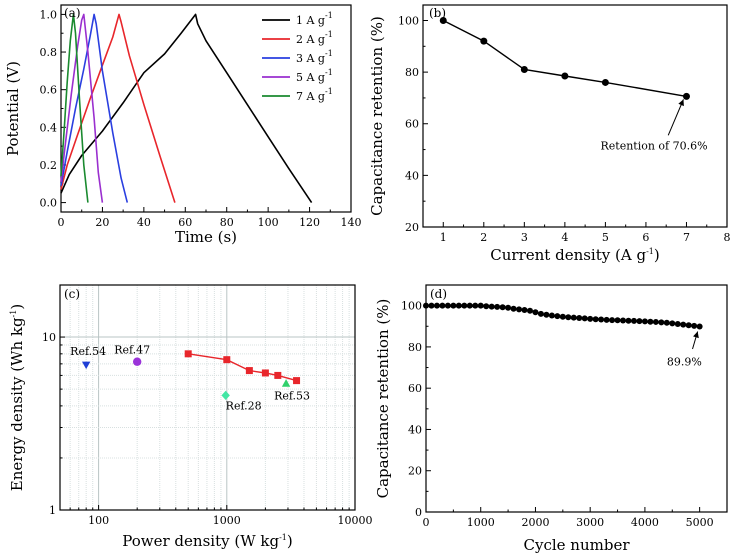  What do you see at coordinates (144, 222) in the screenshot?
I see `x-tick-label-a: 40` at bounding box center [144, 222].